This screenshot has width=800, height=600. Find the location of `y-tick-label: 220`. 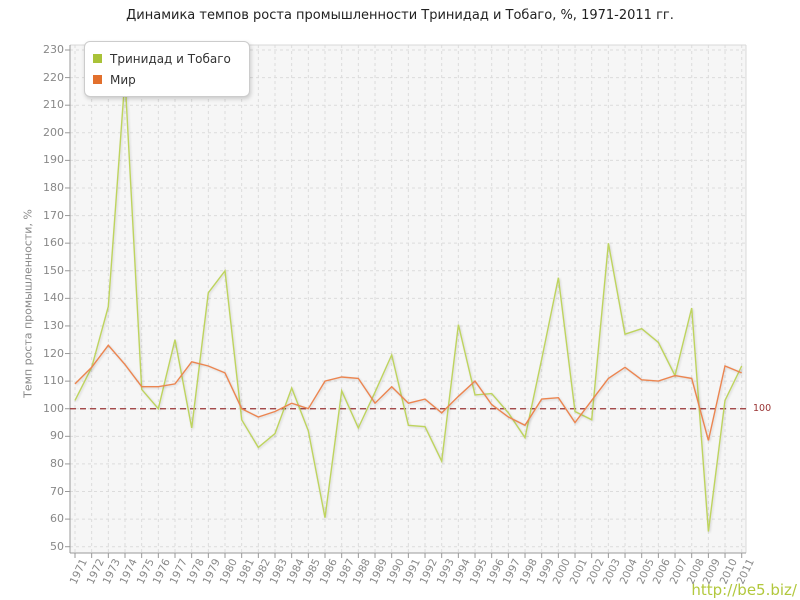

y-tick-label: 220 is located at coordinates (53, 77).